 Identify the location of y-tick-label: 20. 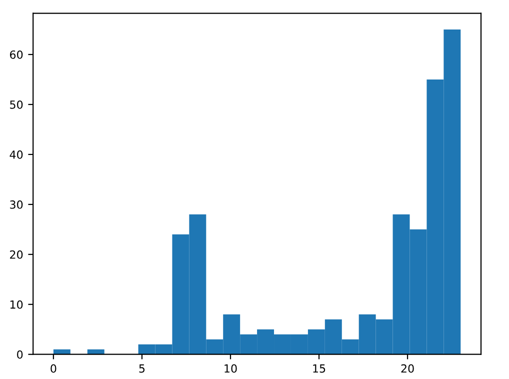
(16, 254).